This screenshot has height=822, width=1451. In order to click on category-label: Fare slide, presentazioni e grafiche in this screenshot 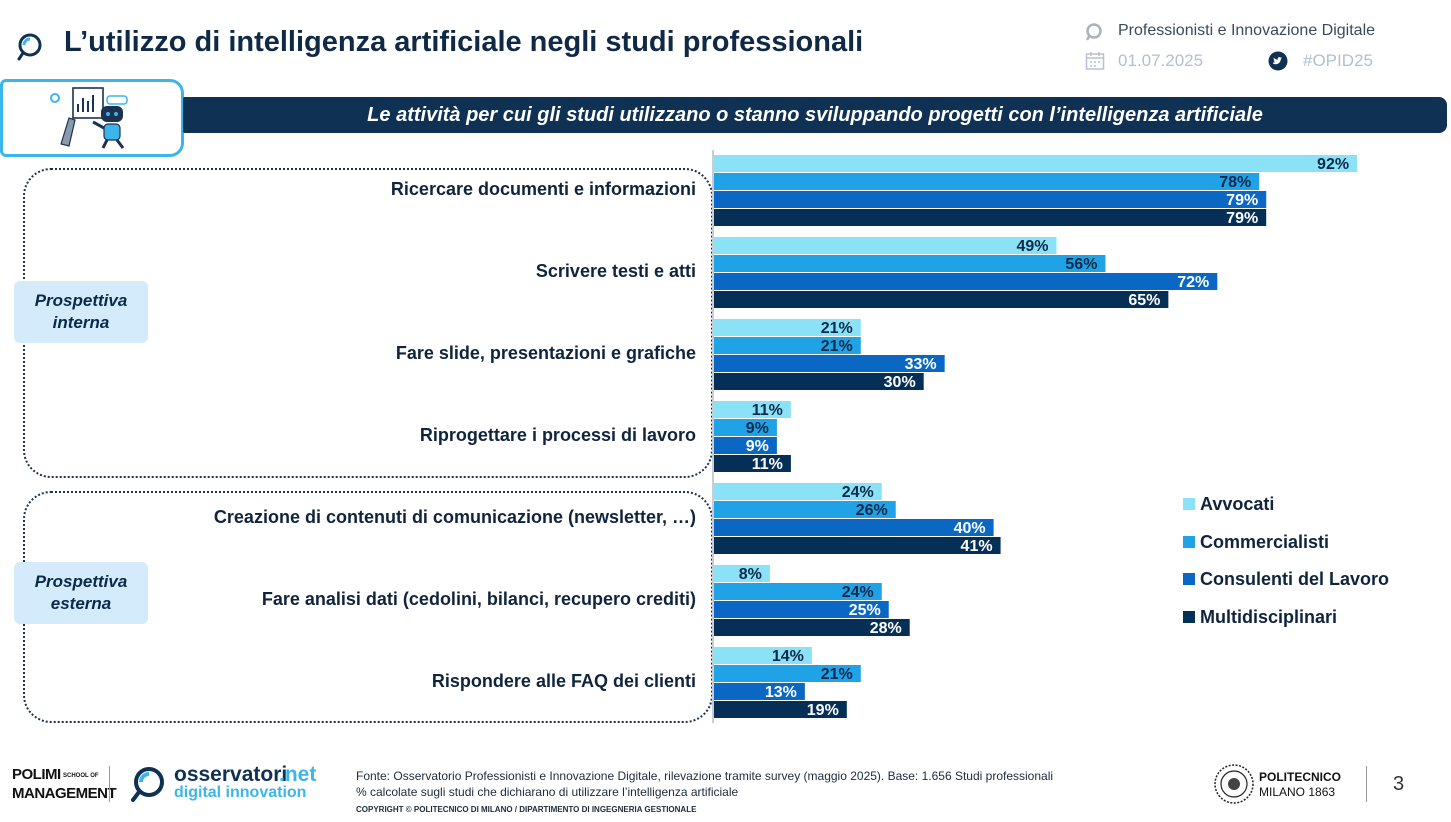, I will do `click(545, 353)`.